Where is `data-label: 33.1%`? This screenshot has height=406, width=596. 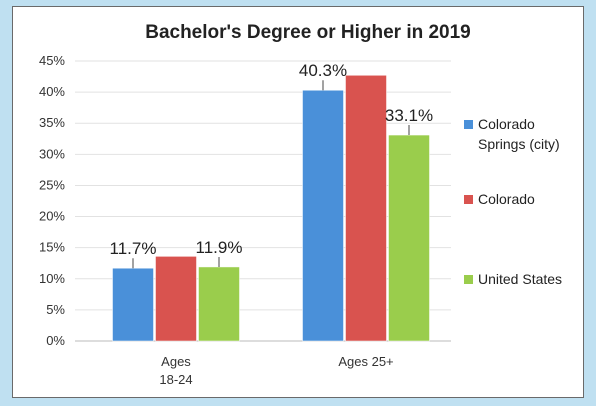
data-label: 33.1% is located at coordinates (409, 115).